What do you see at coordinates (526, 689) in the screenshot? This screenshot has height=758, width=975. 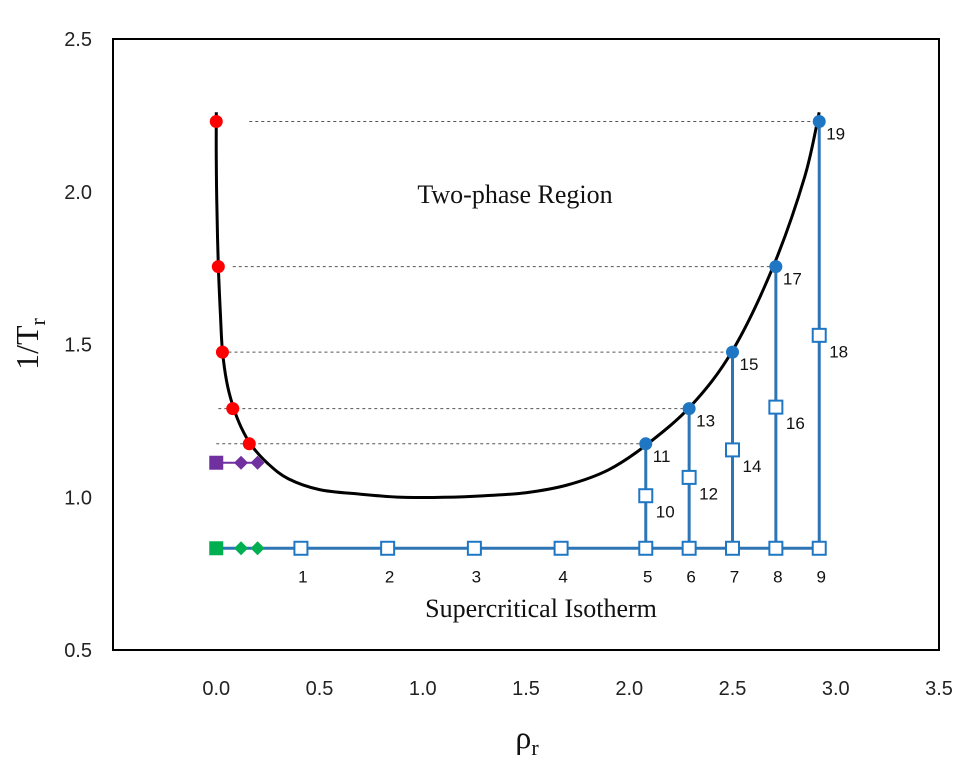 I see `x-tick-label: 1.5` at bounding box center [526, 689].